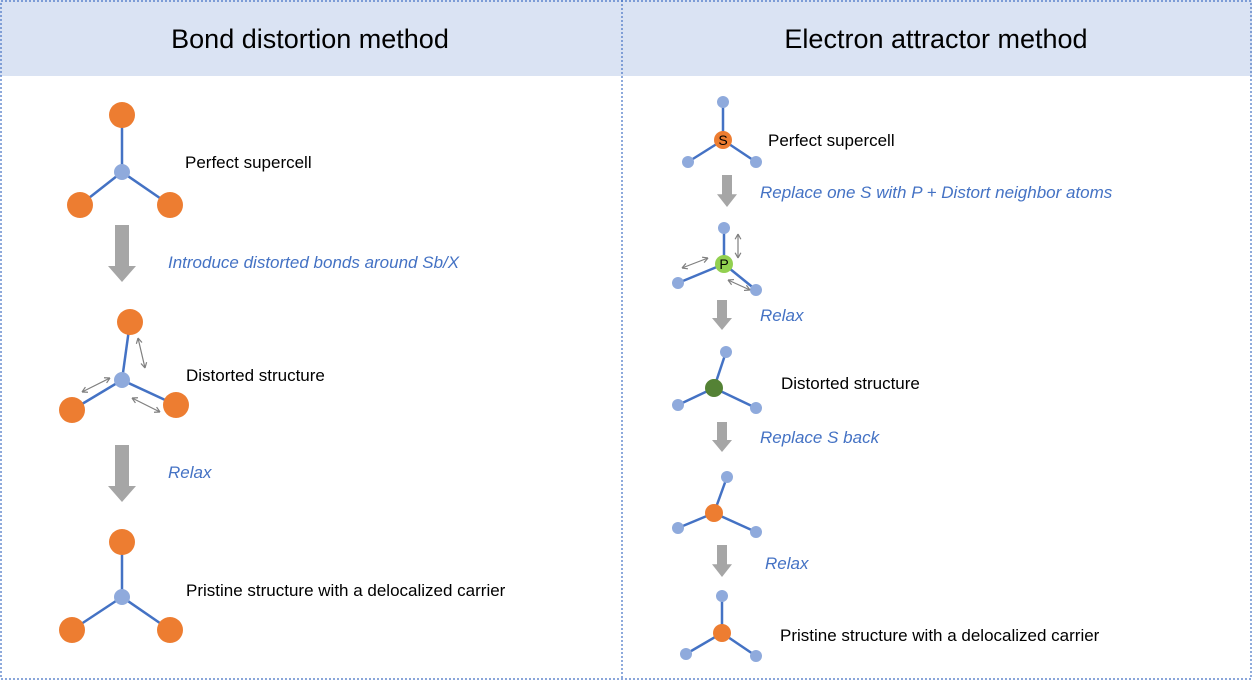  Describe the element at coordinates (820, 437) in the screenshot. I see `transition-label: Replace S back` at that location.